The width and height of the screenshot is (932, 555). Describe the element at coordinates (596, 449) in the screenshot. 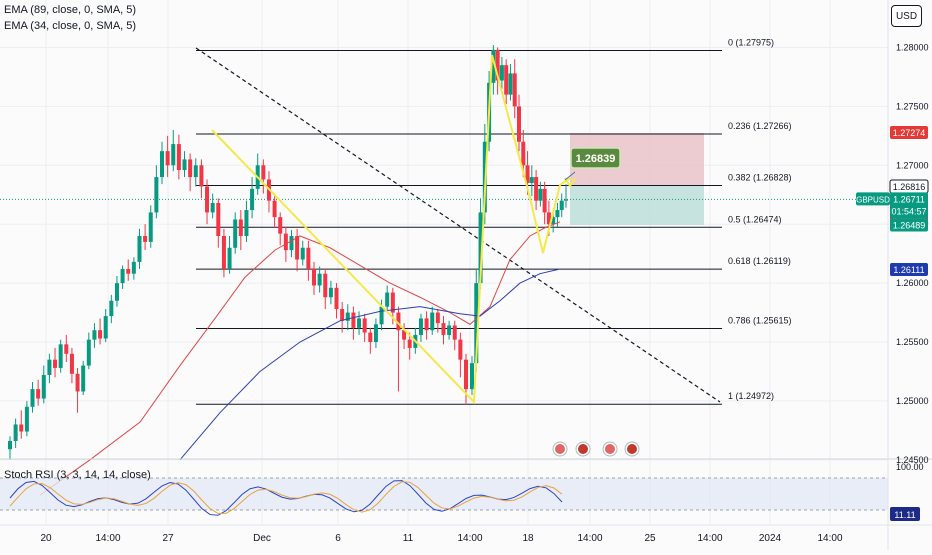

I see `economic-events` at that location.